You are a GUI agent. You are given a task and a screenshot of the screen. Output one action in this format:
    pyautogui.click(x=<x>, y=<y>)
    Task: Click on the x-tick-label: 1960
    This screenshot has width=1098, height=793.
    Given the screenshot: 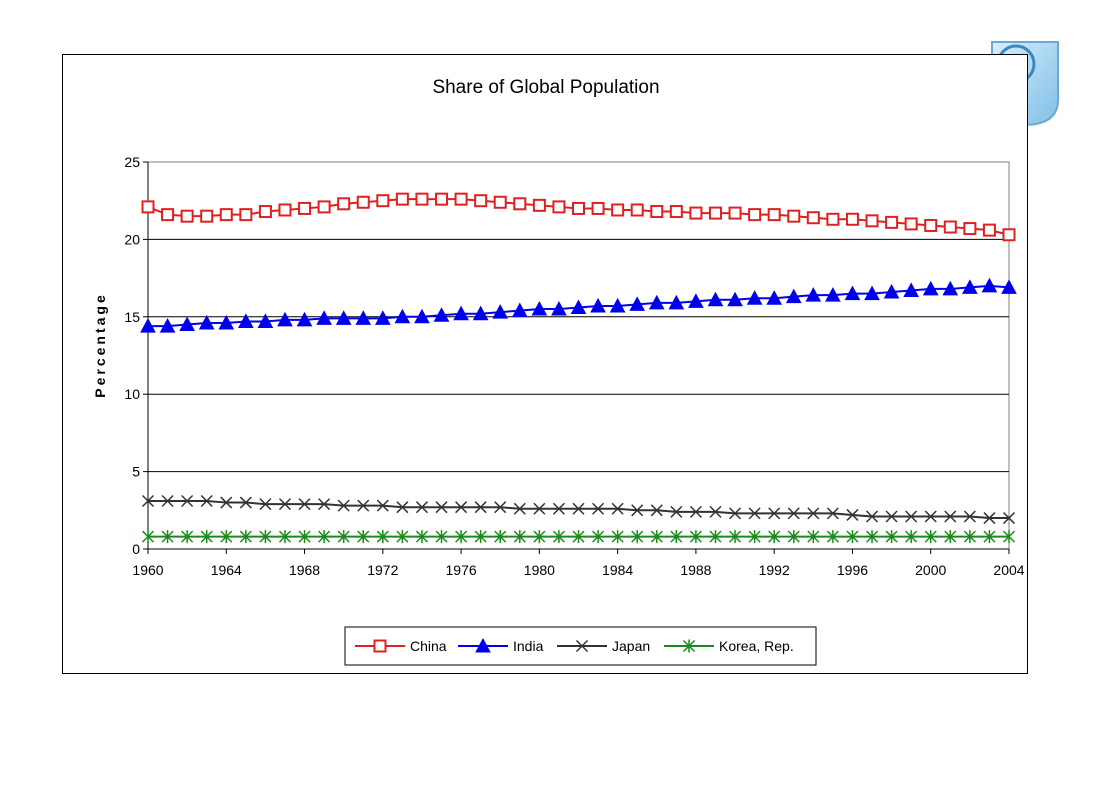 What is the action you would take?
    pyautogui.click(x=147, y=570)
    